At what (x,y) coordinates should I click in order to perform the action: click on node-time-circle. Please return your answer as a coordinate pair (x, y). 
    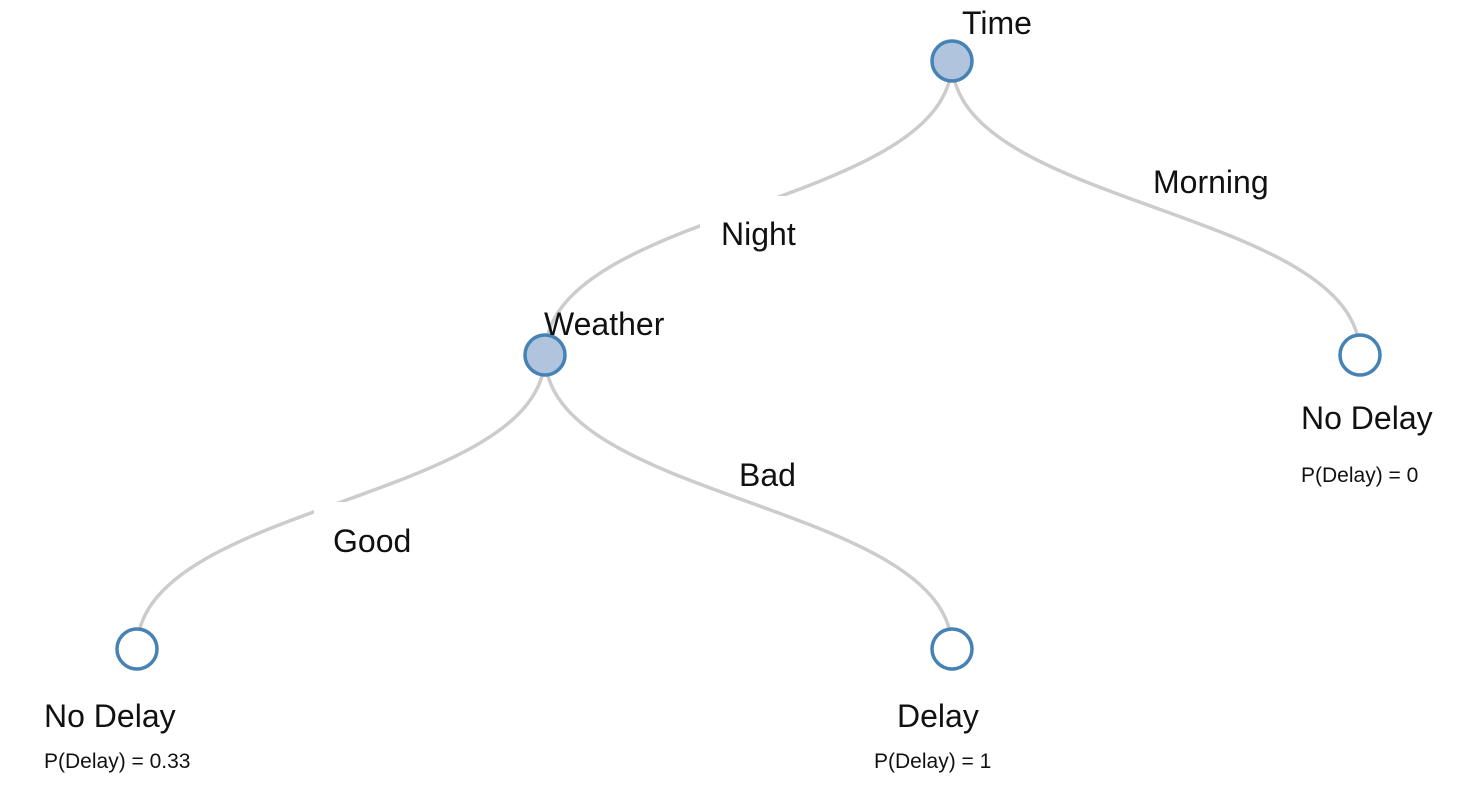
    Looking at the image, I should click on (952, 61).